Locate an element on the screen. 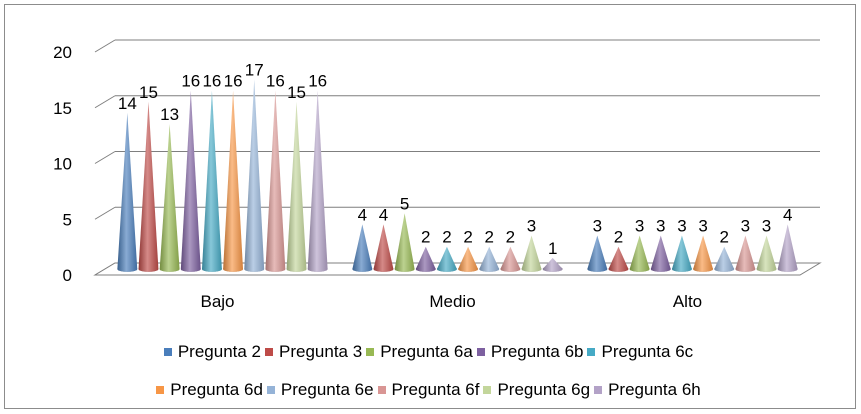  legend-label: Pregunta 6d is located at coordinates (216, 389).